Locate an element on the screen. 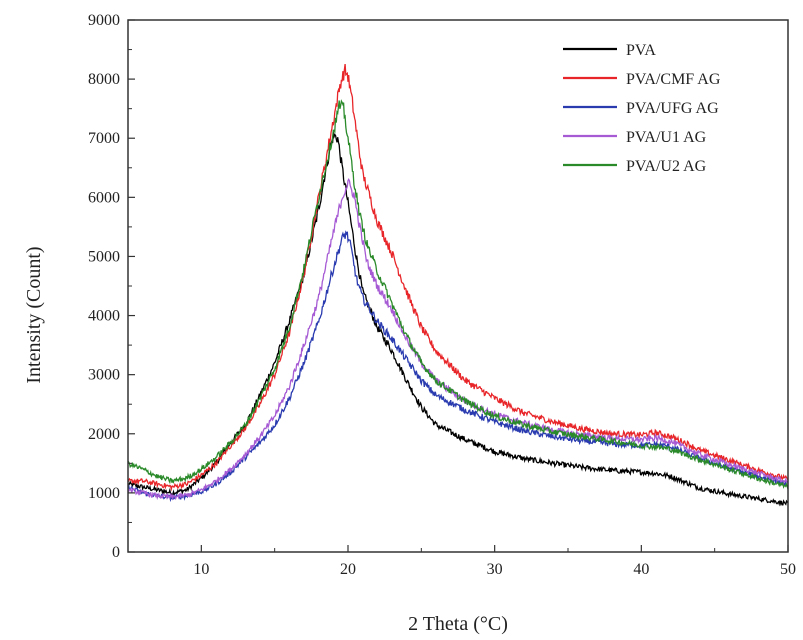 Image resolution: width=803 pixels, height=640 pixels. x-tick-label: 50 is located at coordinates (788, 569).